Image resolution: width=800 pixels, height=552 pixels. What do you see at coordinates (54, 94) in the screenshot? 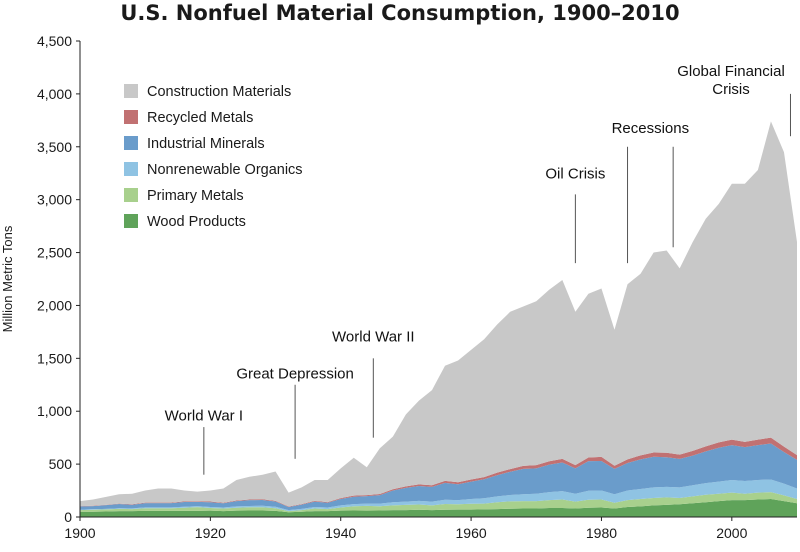
I see `y-tick-label: 4,000` at bounding box center [54, 94].